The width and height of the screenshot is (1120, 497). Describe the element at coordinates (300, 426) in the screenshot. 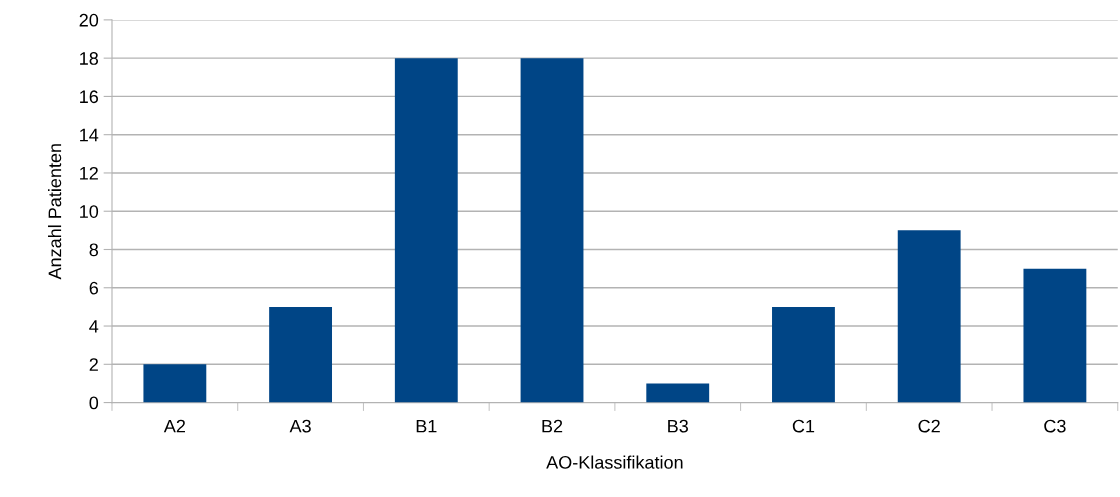

I see `x-tick-label: A3` at that location.